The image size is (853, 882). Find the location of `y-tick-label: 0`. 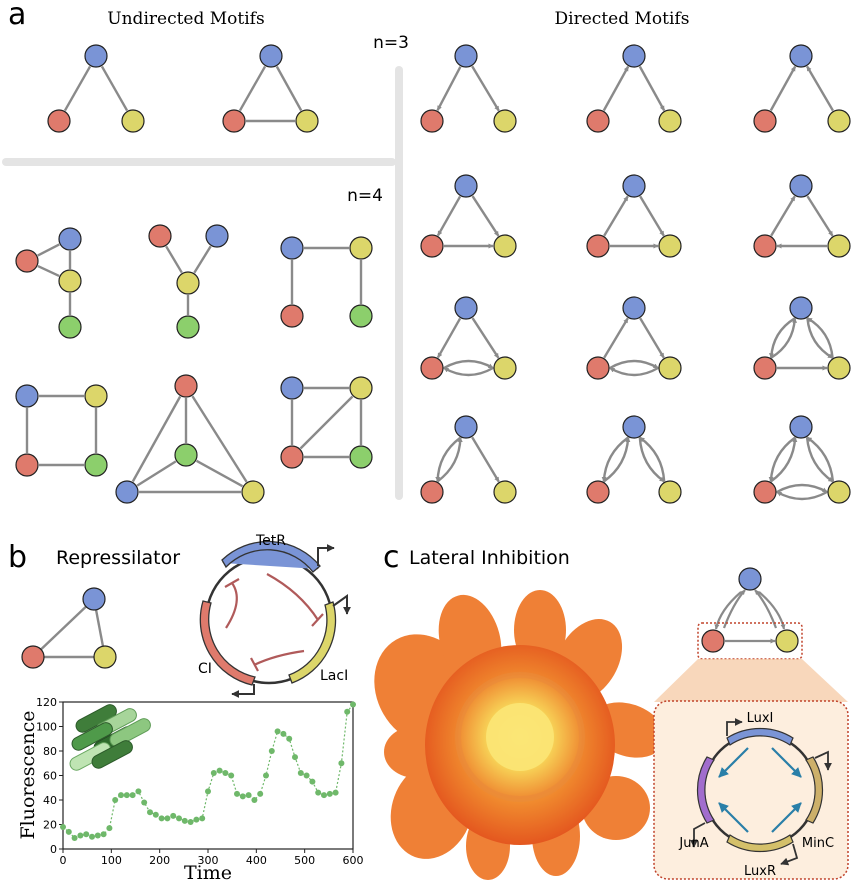

y-tick-label: 0 is located at coordinates (53, 849).